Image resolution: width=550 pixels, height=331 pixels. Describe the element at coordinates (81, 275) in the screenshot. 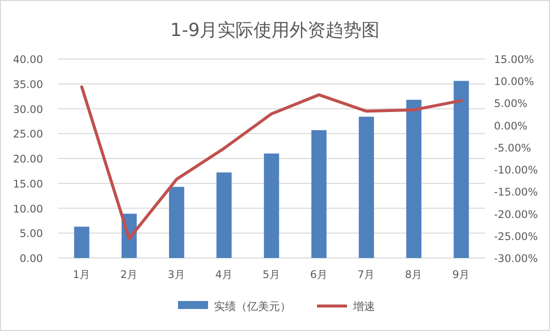

I see `x-tick-label: 1月` at that location.